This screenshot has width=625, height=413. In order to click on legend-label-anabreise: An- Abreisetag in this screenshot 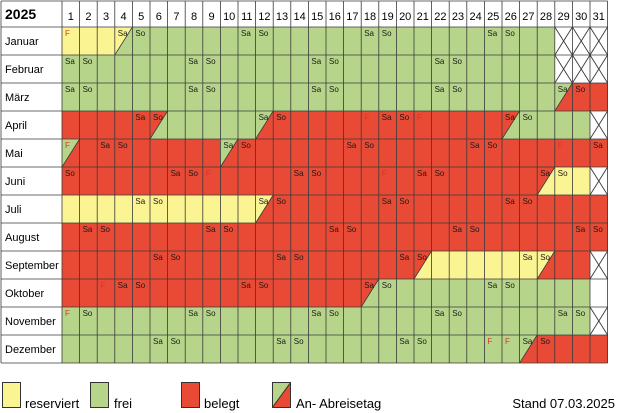, I will do `click(339, 403)`.